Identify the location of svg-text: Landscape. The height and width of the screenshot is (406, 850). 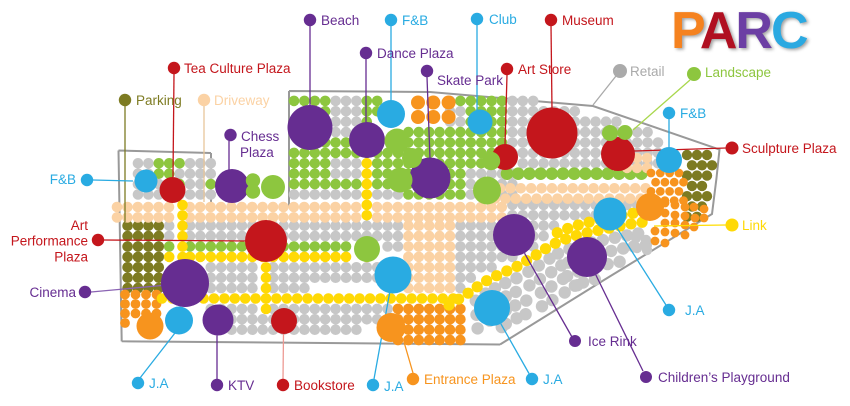
(738, 72).